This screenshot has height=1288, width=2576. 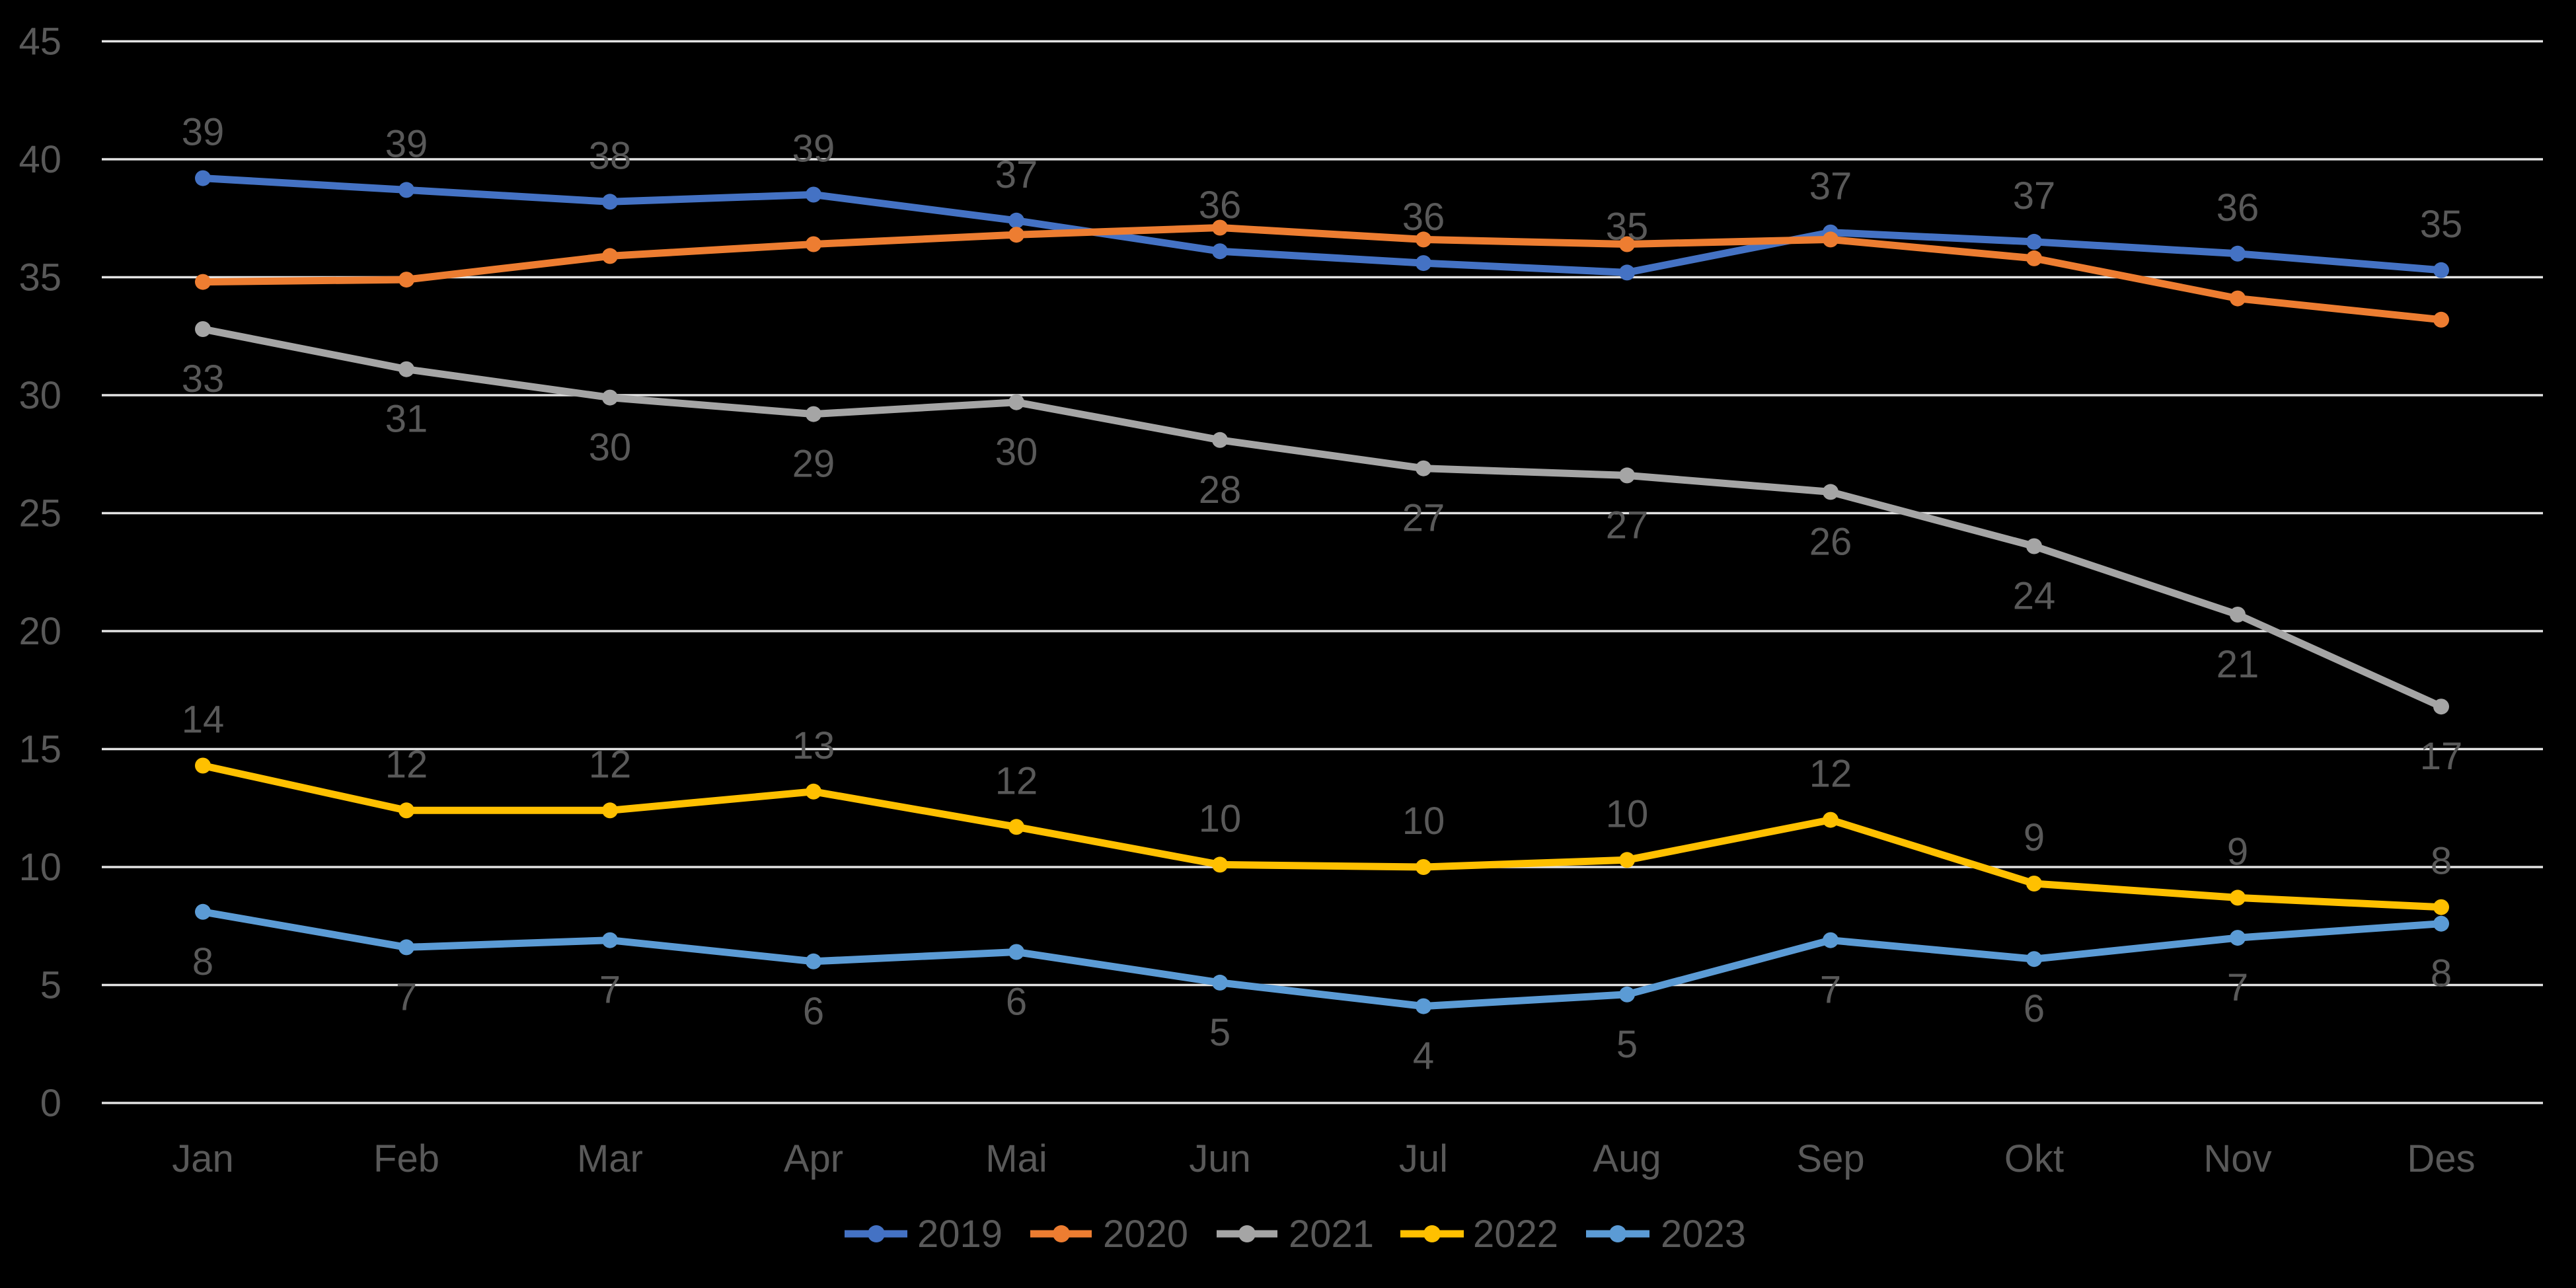 What do you see at coordinates (2441, 1158) in the screenshot?
I see `svg-text: Des` at bounding box center [2441, 1158].